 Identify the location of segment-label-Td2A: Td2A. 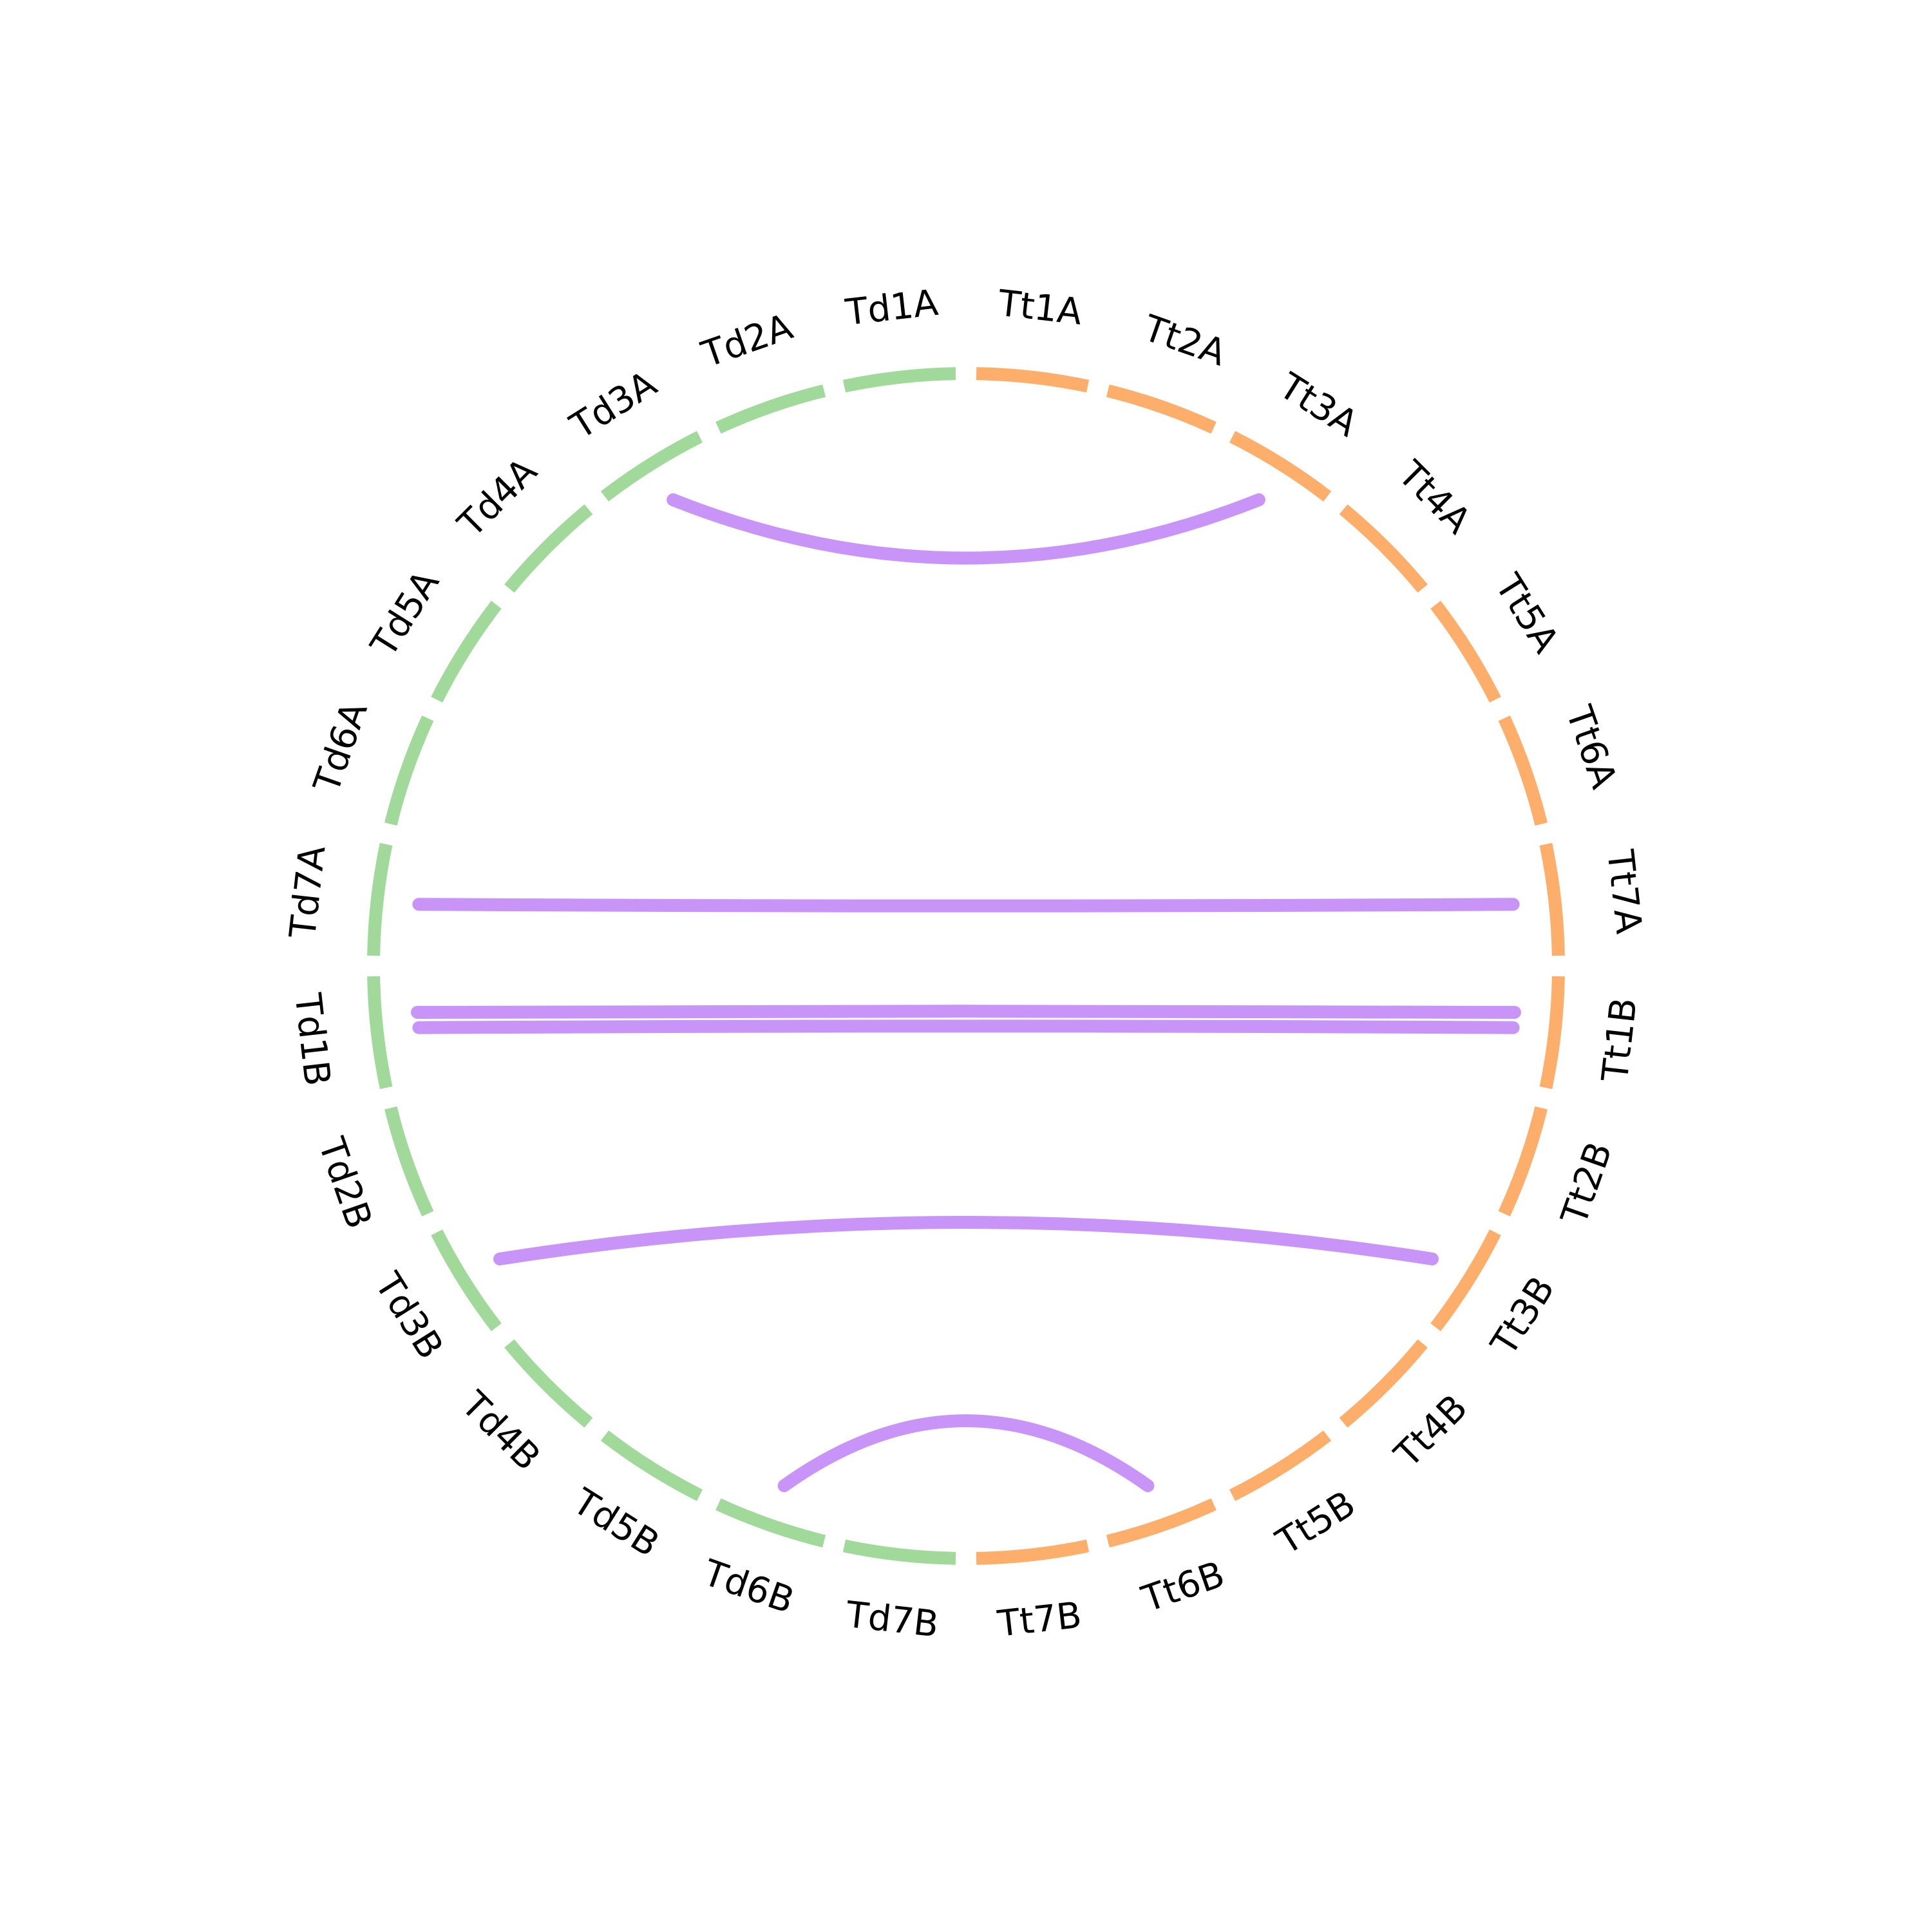
(747, 341).